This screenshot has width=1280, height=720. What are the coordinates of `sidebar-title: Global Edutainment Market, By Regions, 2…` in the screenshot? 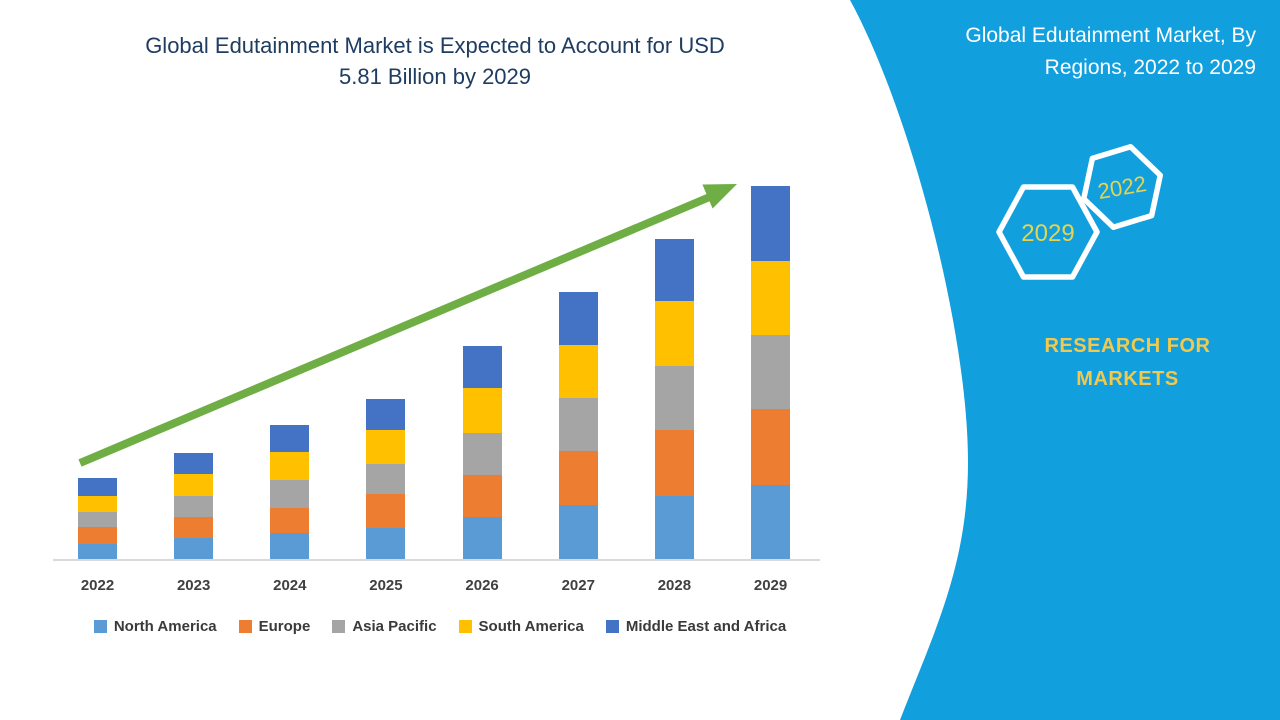 It's located at (1078, 52).